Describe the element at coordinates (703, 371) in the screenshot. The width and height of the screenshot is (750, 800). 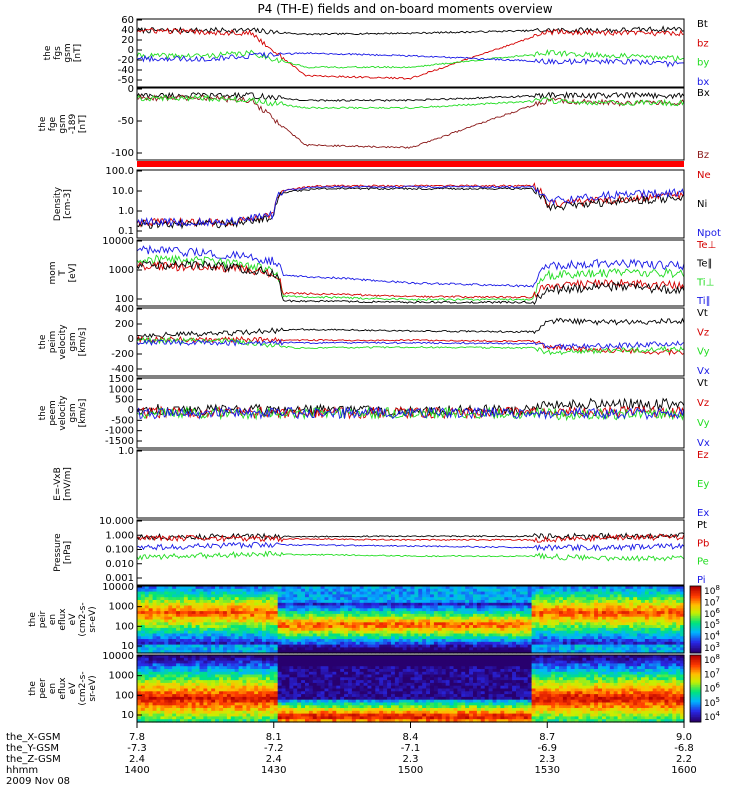
I see `peim-legend-vx: Vx` at that location.